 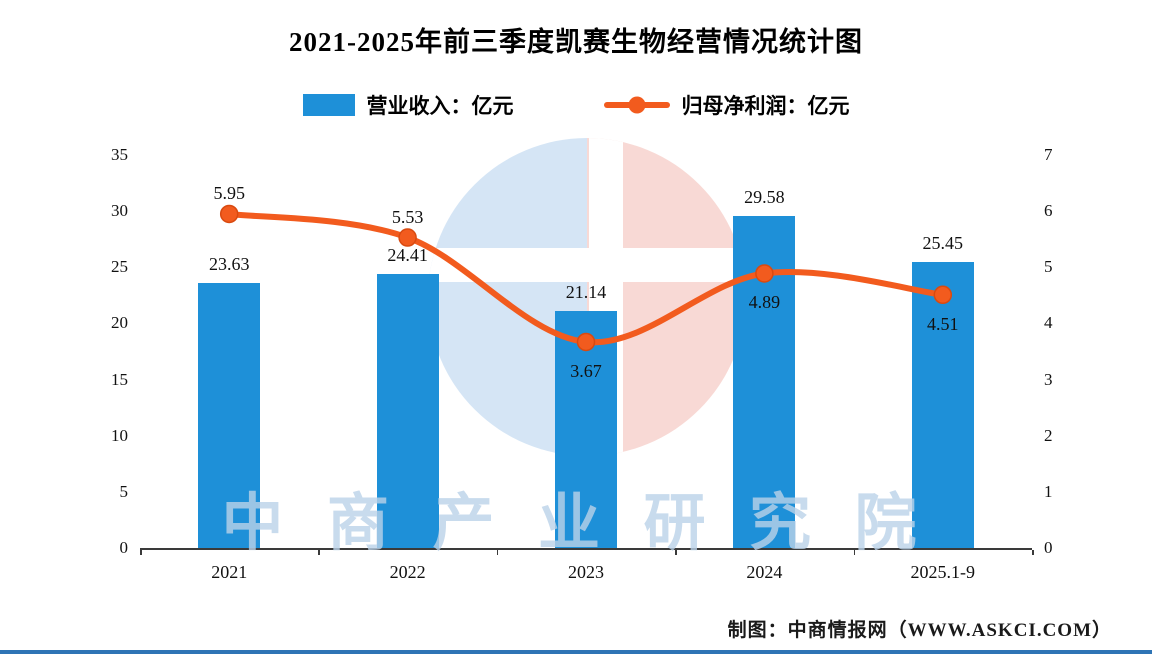 What do you see at coordinates (586, 370) in the screenshot?
I see `line-value-label: 3.67` at bounding box center [586, 370].